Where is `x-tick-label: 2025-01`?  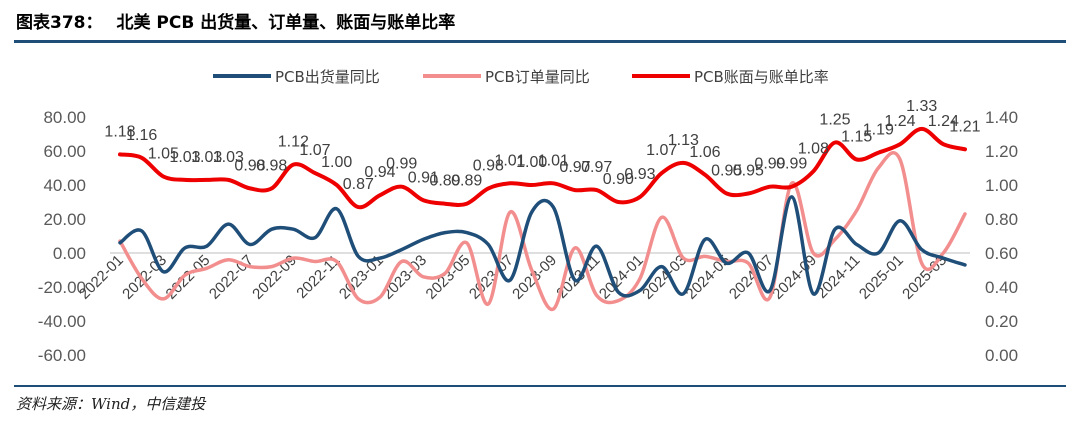 x-tick-label: 2025-01 is located at coordinates (881, 277).